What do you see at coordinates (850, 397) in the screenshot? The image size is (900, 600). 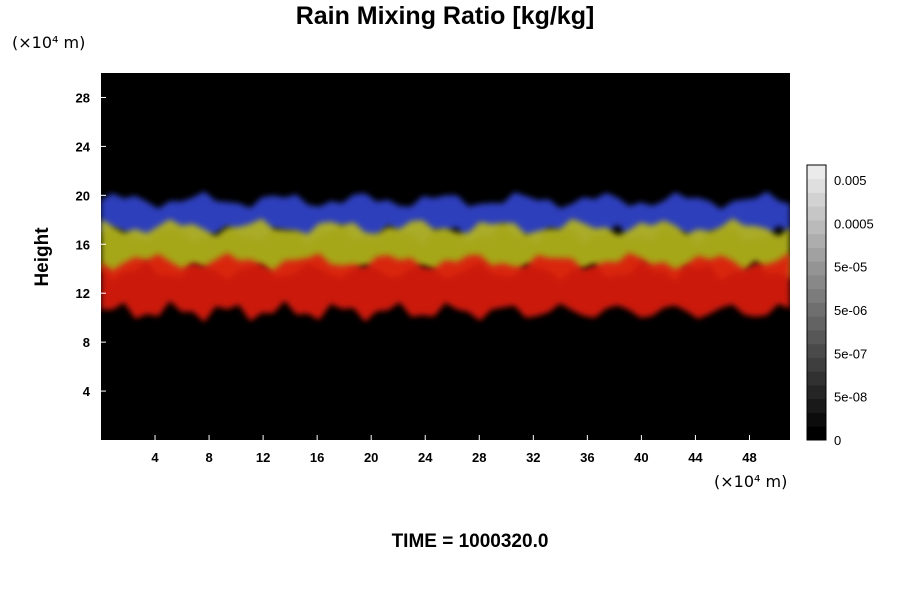 I see `colorbar-label: 5e-08` at bounding box center [850, 397].